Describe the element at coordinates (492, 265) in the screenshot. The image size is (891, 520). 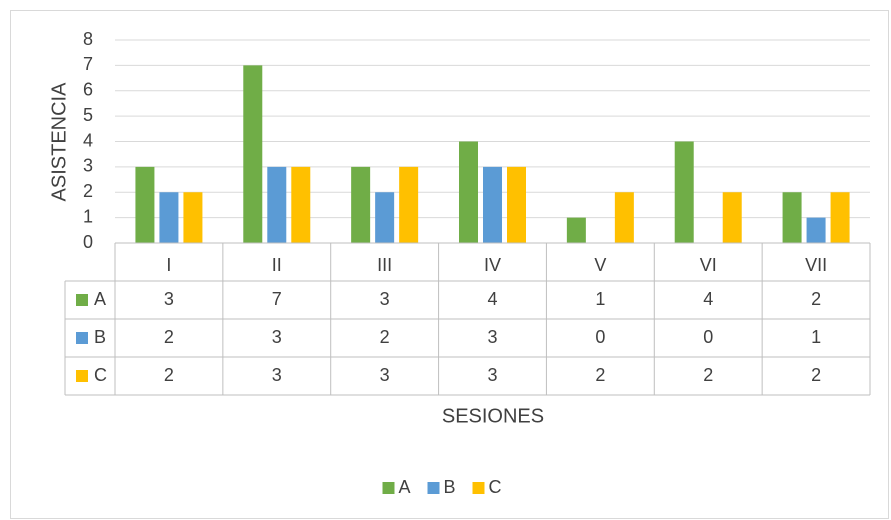
I see `x-tick-label: IV` at that location.